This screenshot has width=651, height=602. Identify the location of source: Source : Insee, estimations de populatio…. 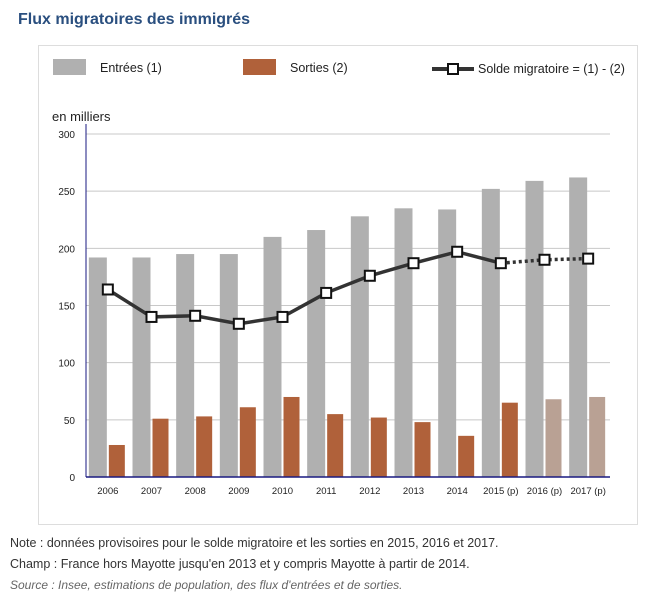
(206, 585).